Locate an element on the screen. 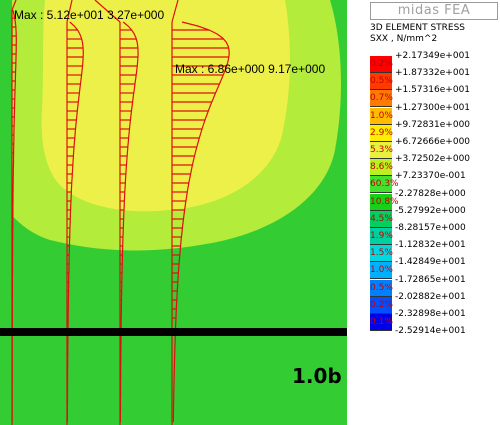 The width and height of the screenshot is (500, 425). brand-logo: midas FEA is located at coordinates (434, 11).